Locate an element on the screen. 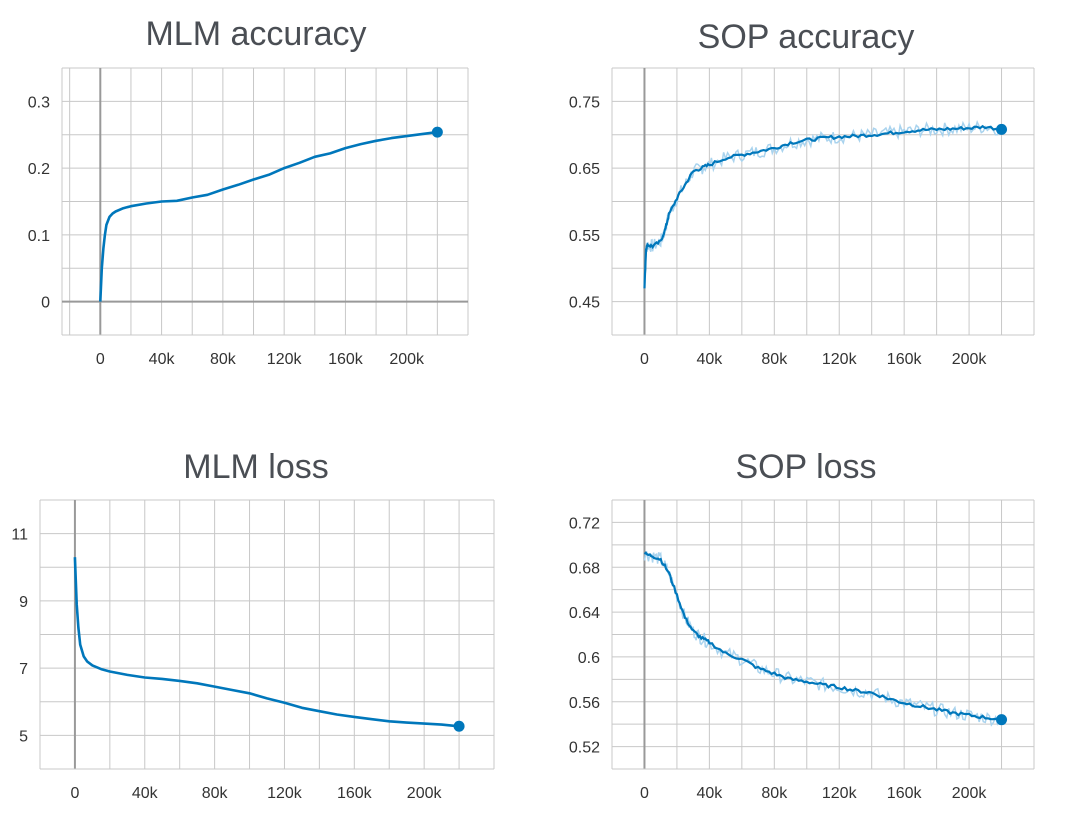  y-tick-label: 0.6 is located at coordinates (589, 658).